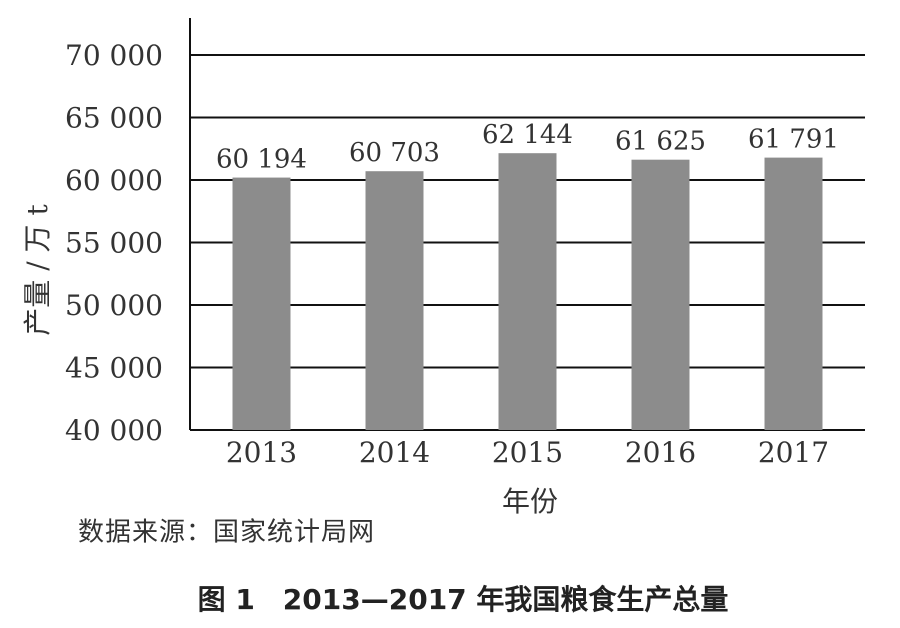 The height and width of the screenshot is (628, 900). What do you see at coordinates (114, 55) in the screenshot?
I see `y-tick-label: 70 000` at bounding box center [114, 55].